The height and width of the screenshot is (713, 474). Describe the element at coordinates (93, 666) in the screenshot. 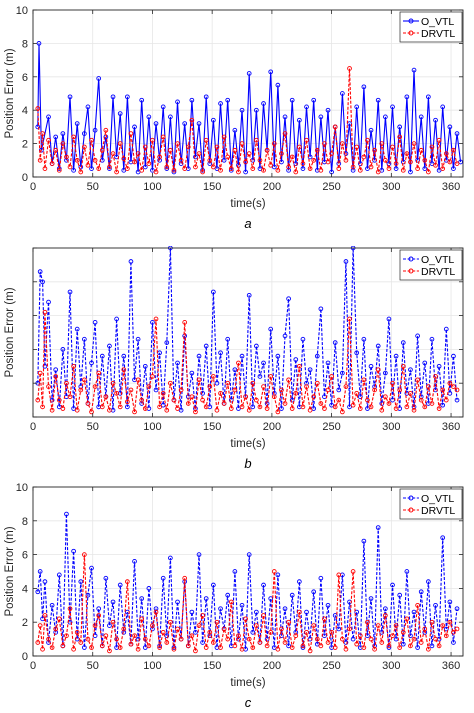

I see `x-tick-label: 50` at that location.